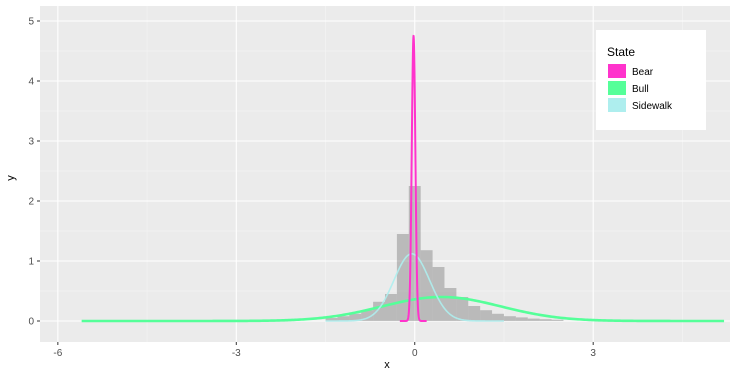 The image size is (734, 370). I want to click on y-axis-title: y, so click(11, 178).